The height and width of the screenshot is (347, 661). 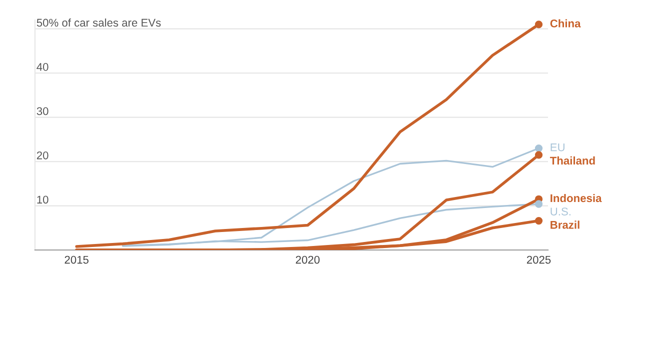 I want to click on series-label: Thailand, so click(x=572, y=160).